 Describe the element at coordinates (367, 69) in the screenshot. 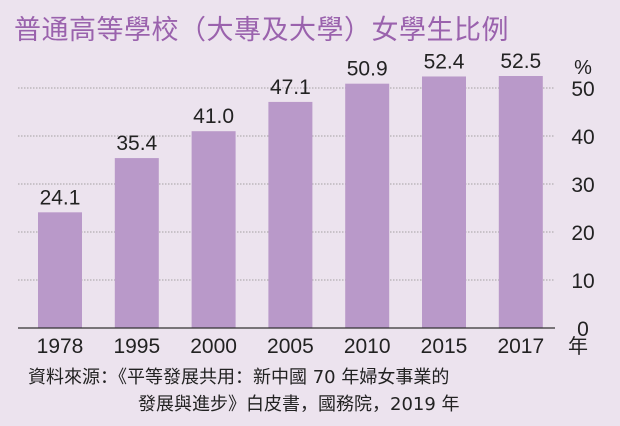

I see `bar-value-label: 50.9` at that location.